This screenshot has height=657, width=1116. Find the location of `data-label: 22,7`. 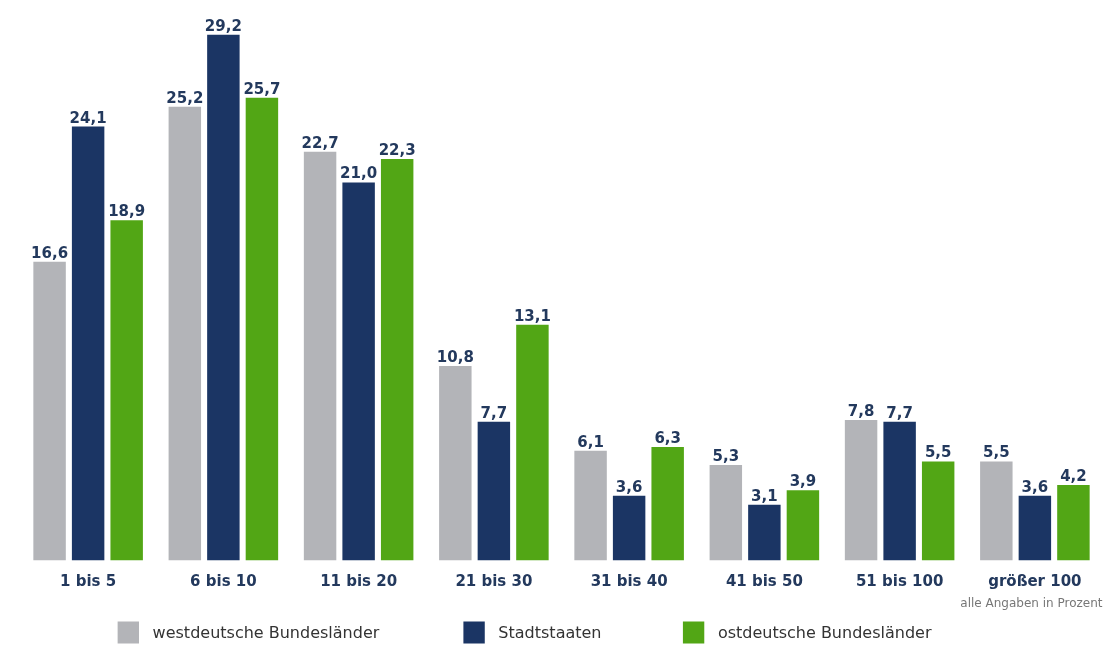

data-label: 22,7 is located at coordinates (320, 142).